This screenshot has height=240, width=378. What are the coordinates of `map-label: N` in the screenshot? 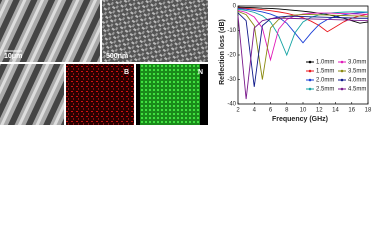 It's located at (200, 72).